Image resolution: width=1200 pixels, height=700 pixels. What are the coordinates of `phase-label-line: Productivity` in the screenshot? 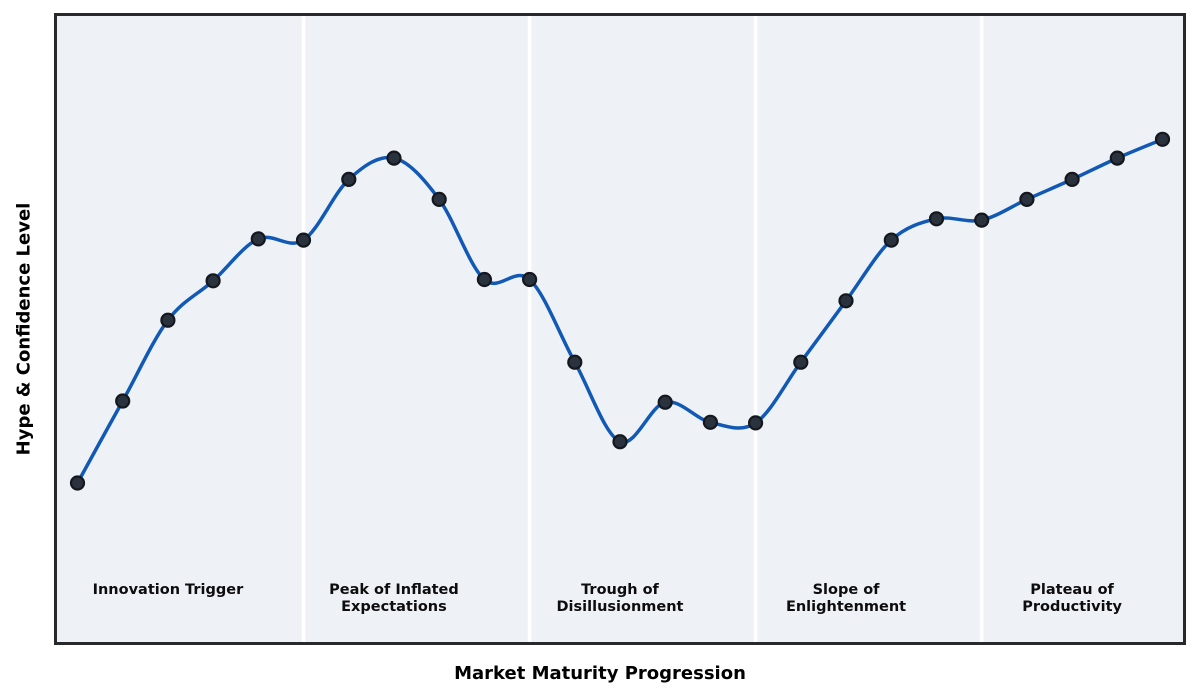 It's located at (1072, 606).